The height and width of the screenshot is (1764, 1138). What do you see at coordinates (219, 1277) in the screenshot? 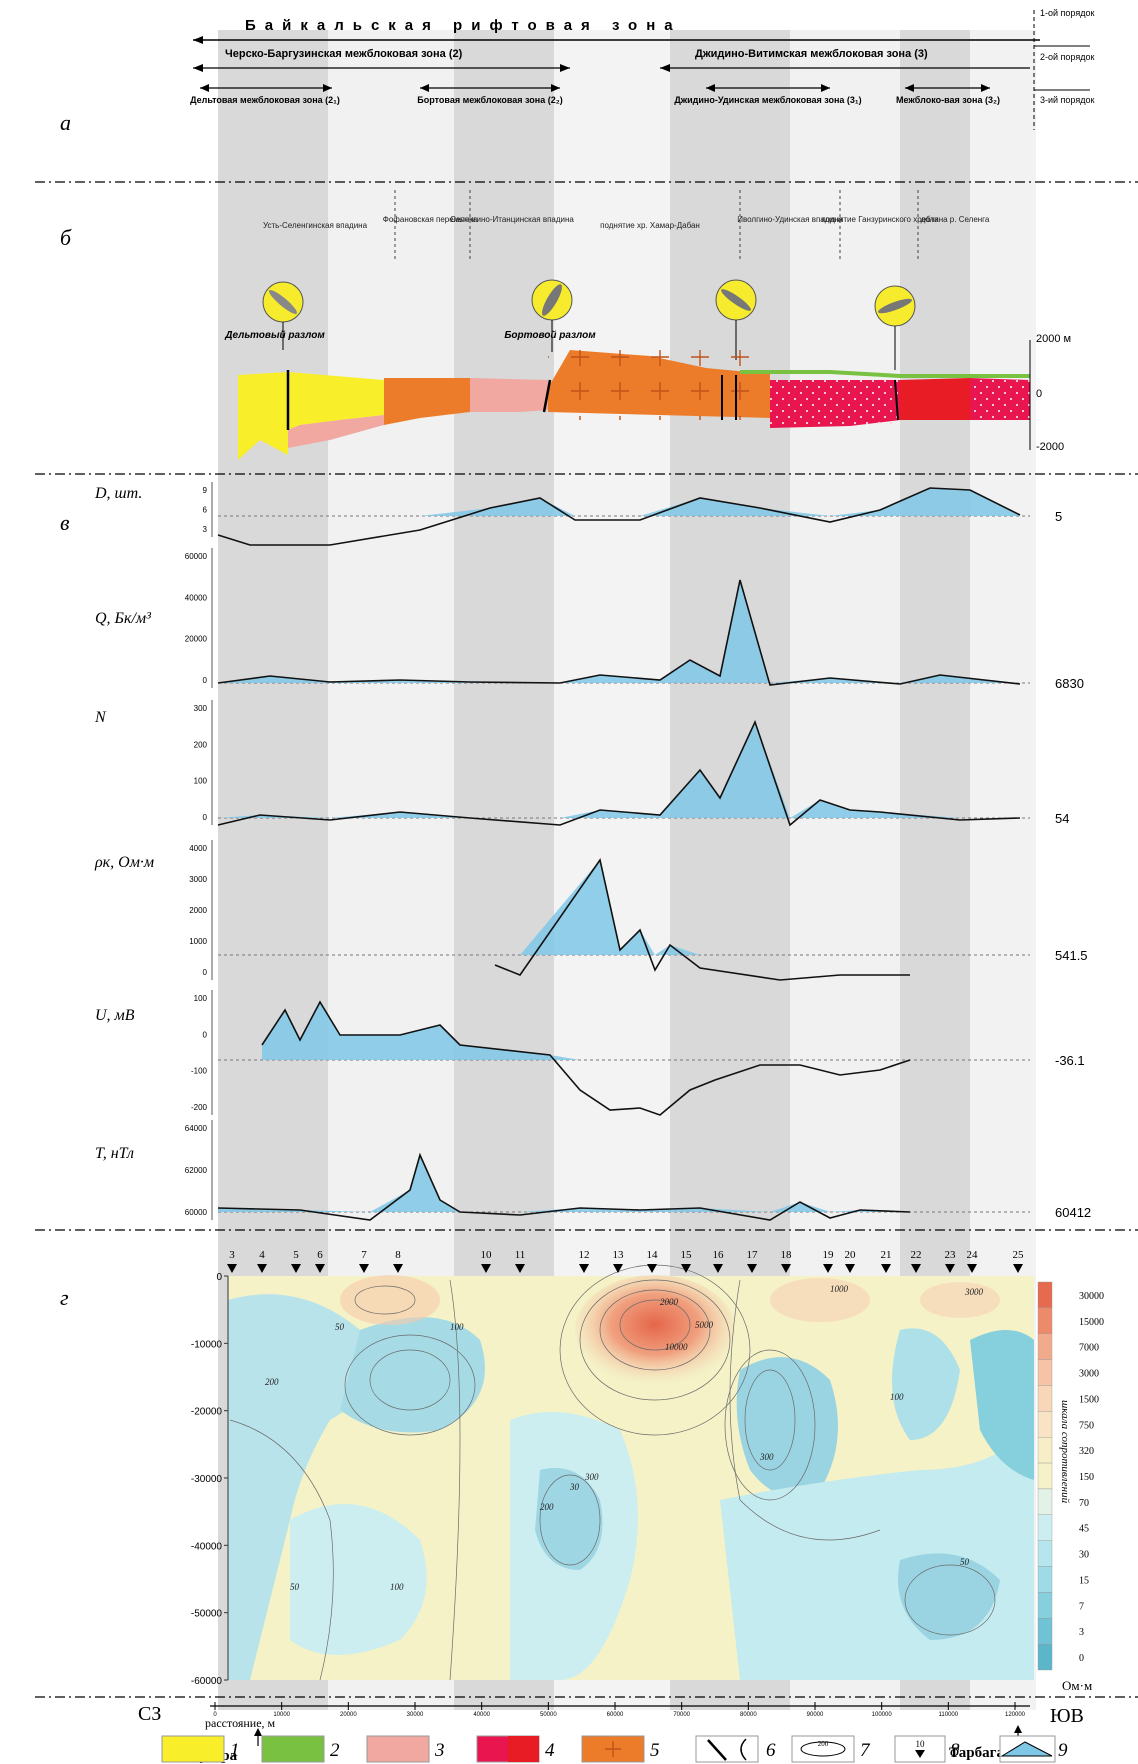
I see `depth-tick-label: 0` at bounding box center [219, 1277].